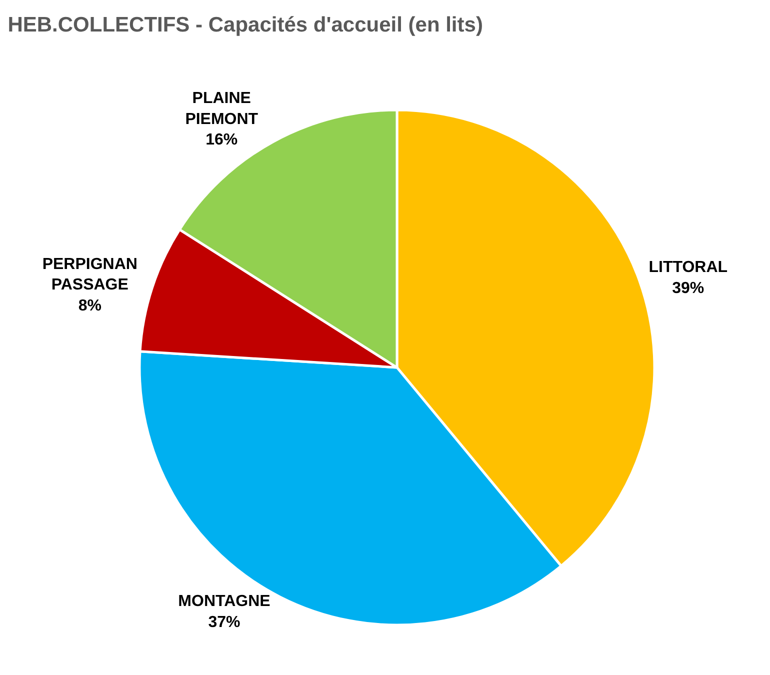 The height and width of the screenshot is (675, 770). I want to click on data-label: 37%, so click(224, 622).